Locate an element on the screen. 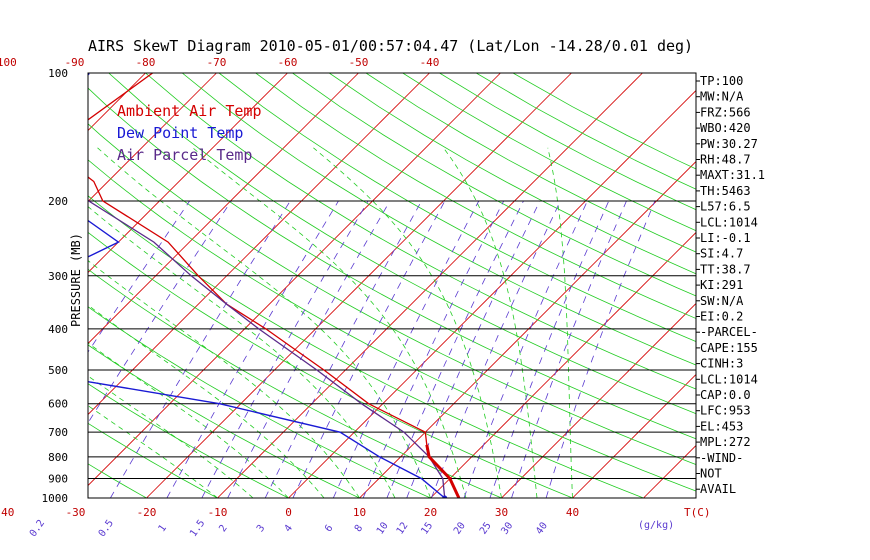 The width and height of the screenshot is (870, 560). index-label: MAXT:31.1 is located at coordinates (732, 175).